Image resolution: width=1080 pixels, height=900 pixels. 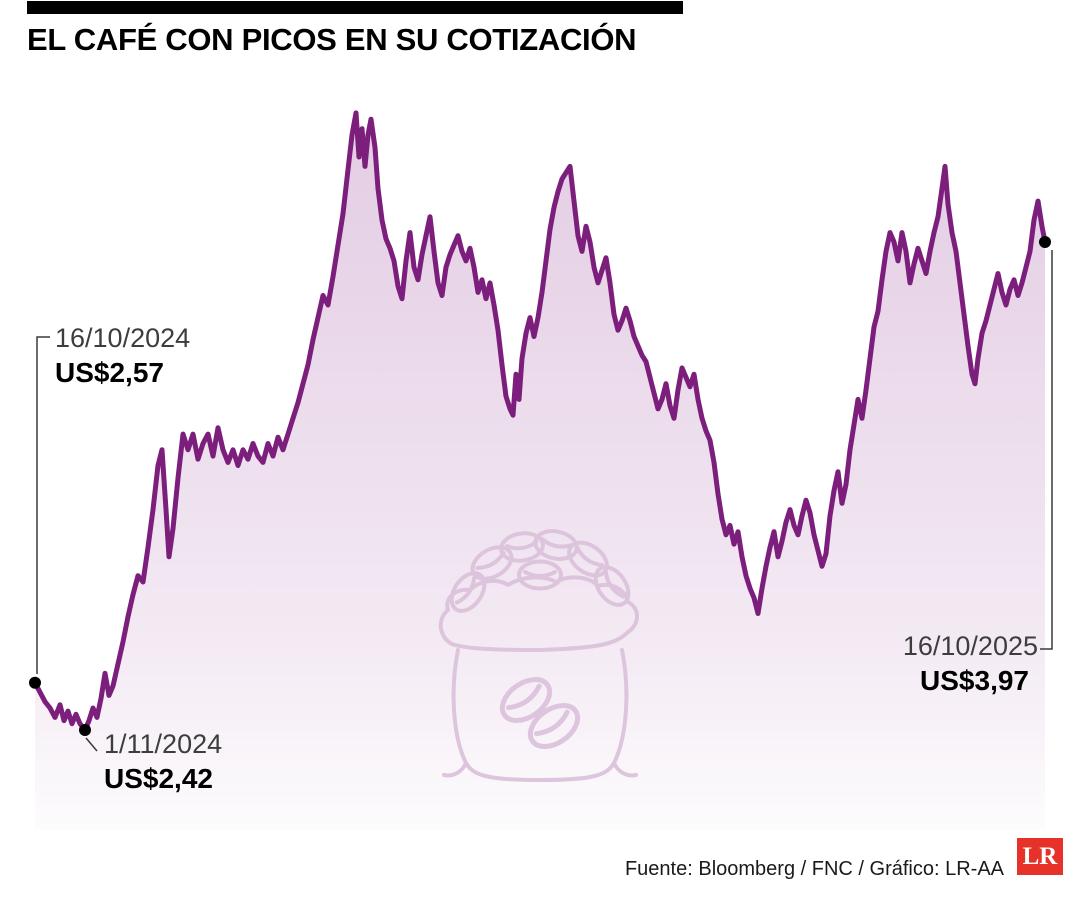 I want to click on annotation-low-date: 1/11/2024, so click(x=163, y=744).